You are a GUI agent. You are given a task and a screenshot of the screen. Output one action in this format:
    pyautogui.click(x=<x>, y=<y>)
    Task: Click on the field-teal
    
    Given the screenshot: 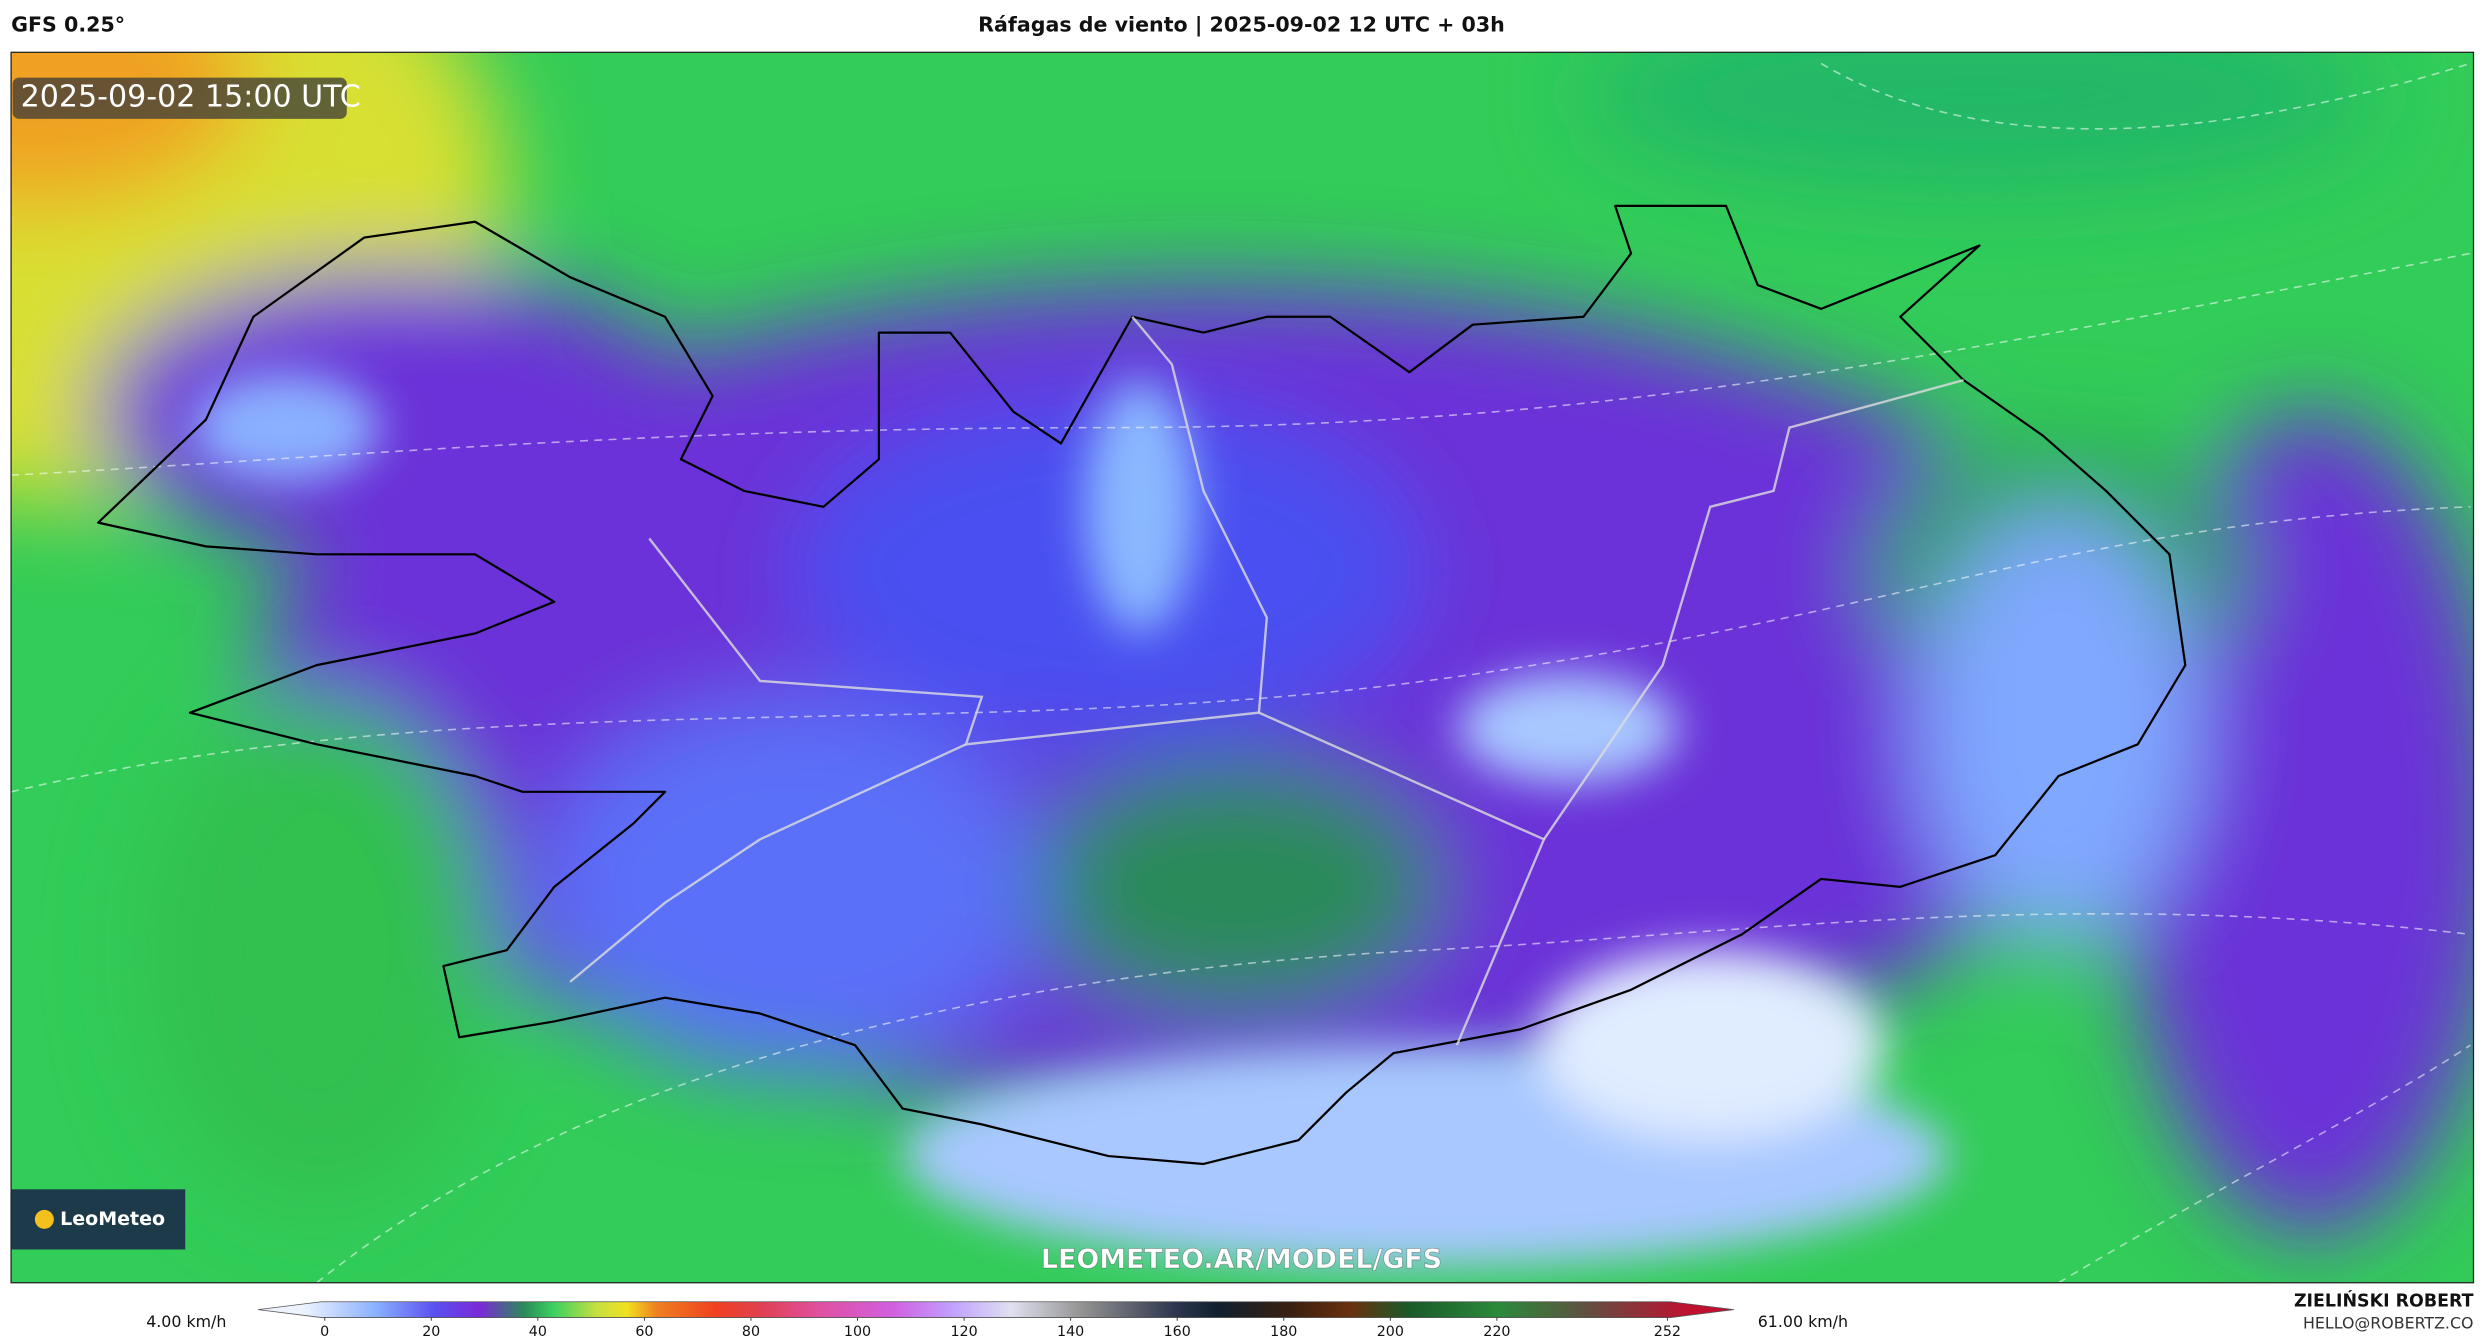 What is the action you would take?
    pyautogui.click(x=1235, y=887)
    